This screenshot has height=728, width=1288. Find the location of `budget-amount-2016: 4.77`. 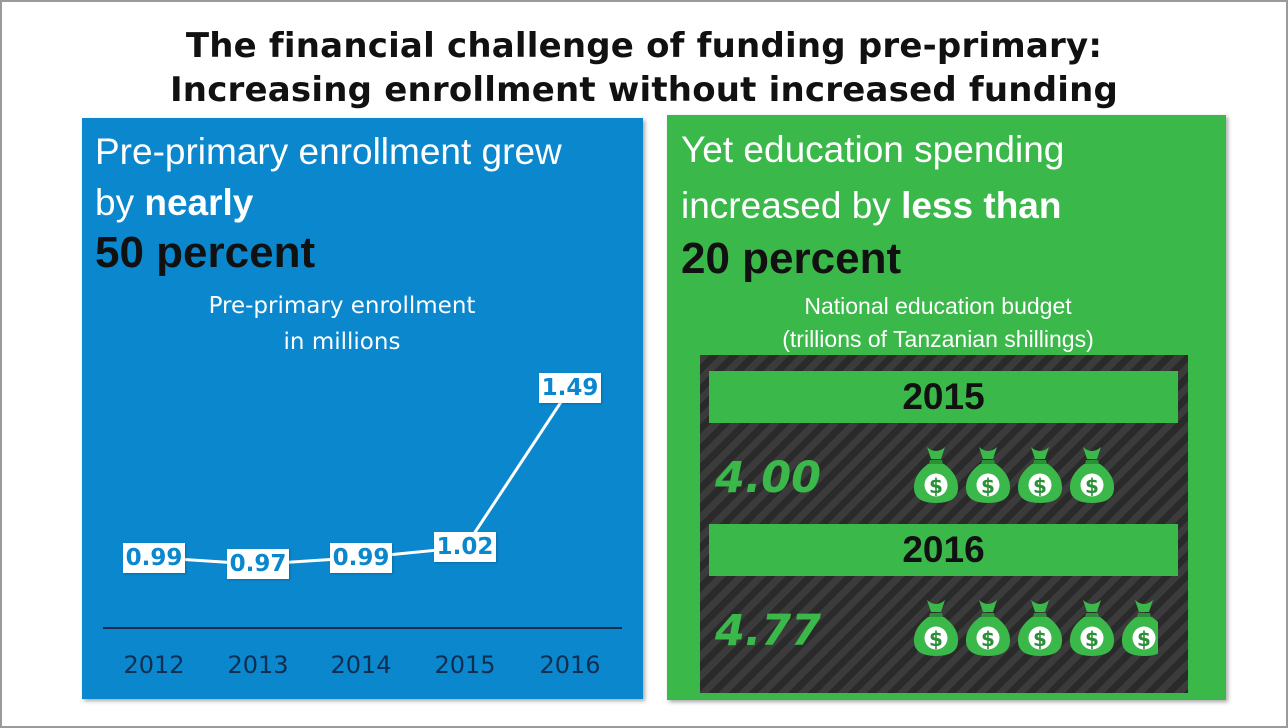

budget-amount-2016: 4.77 is located at coordinates (768, 631).